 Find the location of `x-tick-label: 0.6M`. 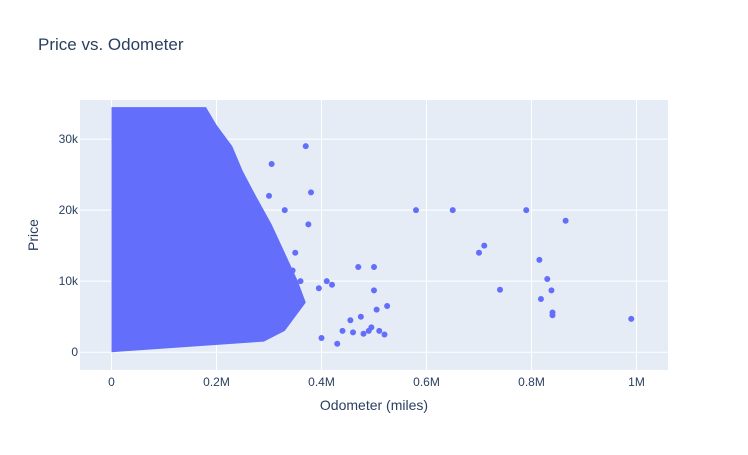

x-tick-label: 0.6M is located at coordinates (426, 382).